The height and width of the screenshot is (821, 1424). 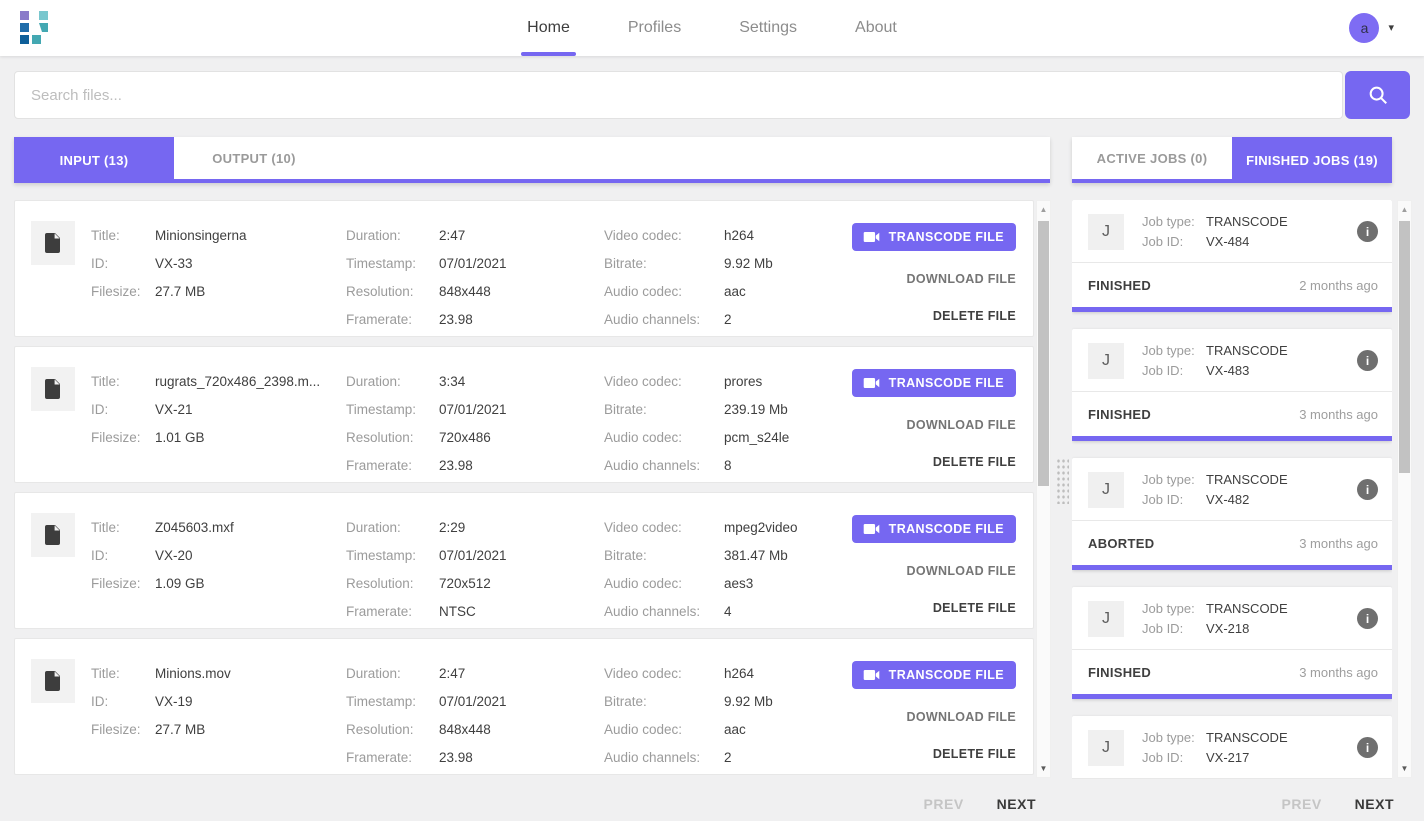 I want to click on files-scrollbar: ▲ ▼, so click(x=1043, y=489).